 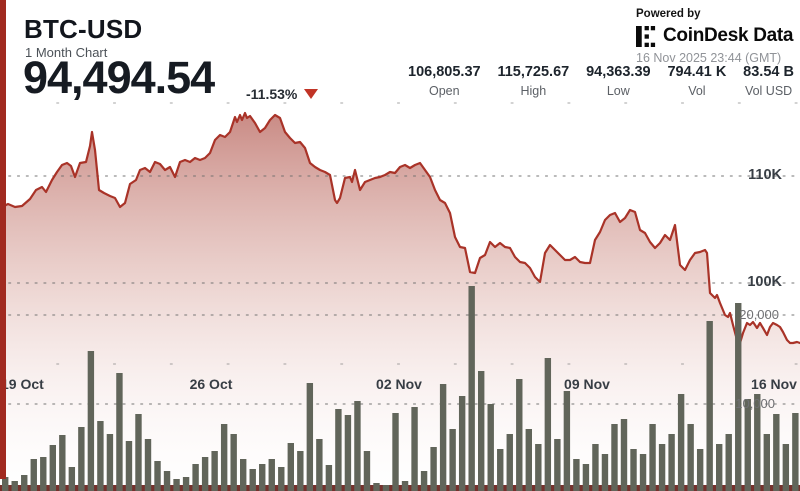 What do you see at coordinates (697, 91) in the screenshot?
I see `stat-label: Vol` at bounding box center [697, 91].